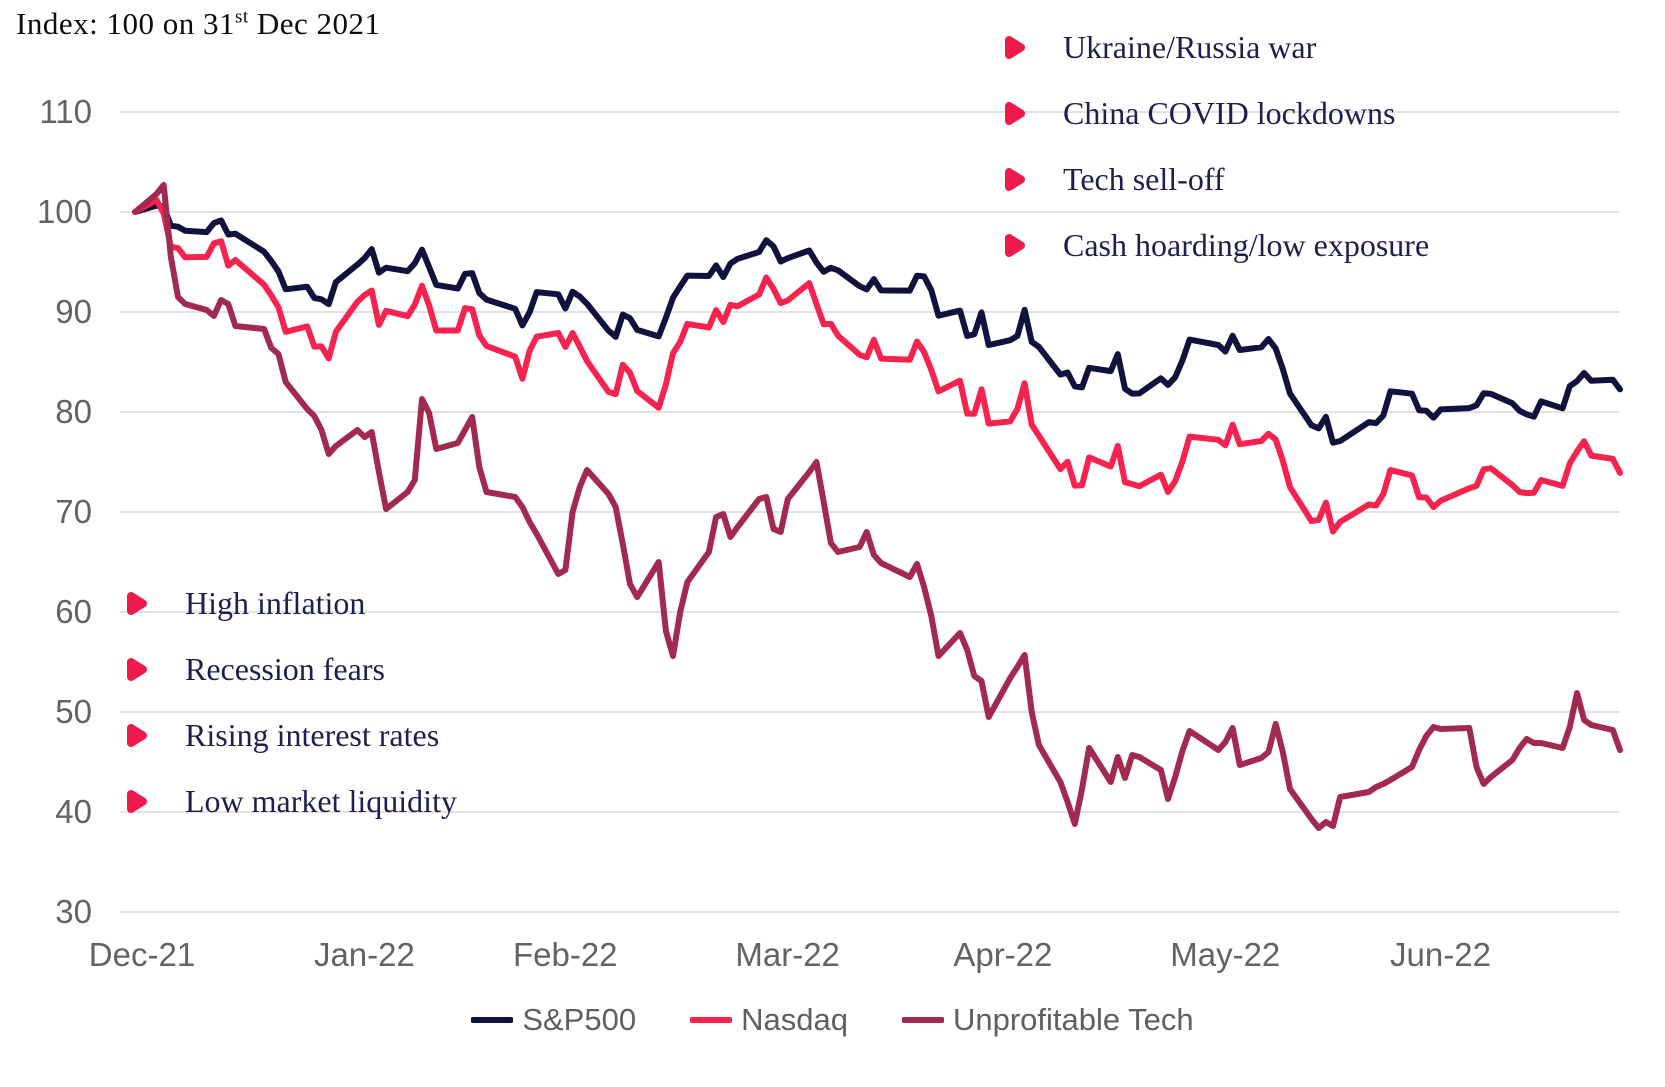  I want to click on annotation-top-right-label-1: China COVID lockdowns, so click(1229, 112).